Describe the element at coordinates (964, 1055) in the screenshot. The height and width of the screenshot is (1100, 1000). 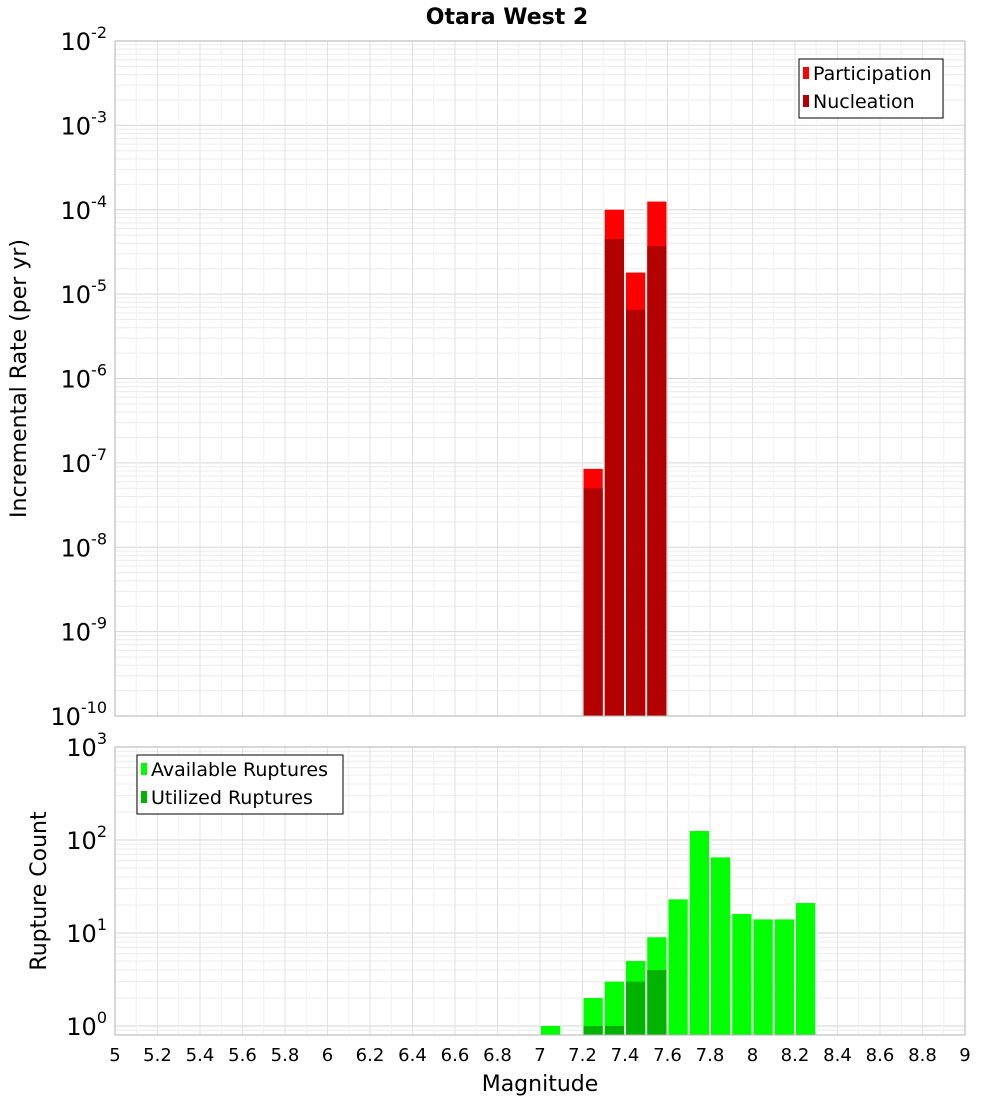
I see `x-tick-label: 9` at that location.